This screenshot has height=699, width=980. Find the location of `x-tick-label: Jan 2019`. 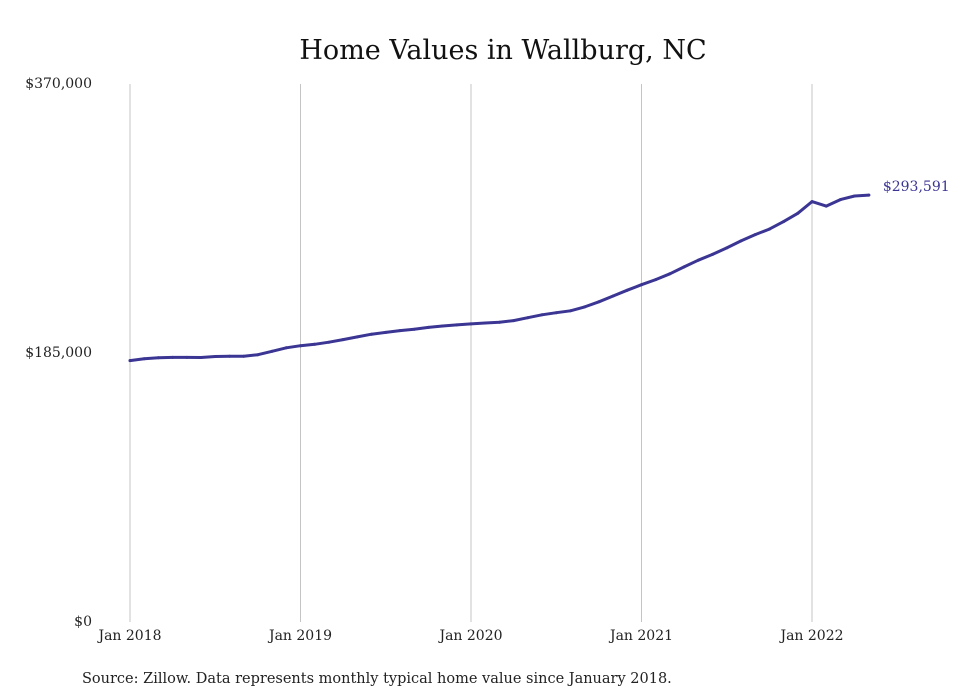

x-tick-label: Jan 2019 is located at coordinates (299, 636).